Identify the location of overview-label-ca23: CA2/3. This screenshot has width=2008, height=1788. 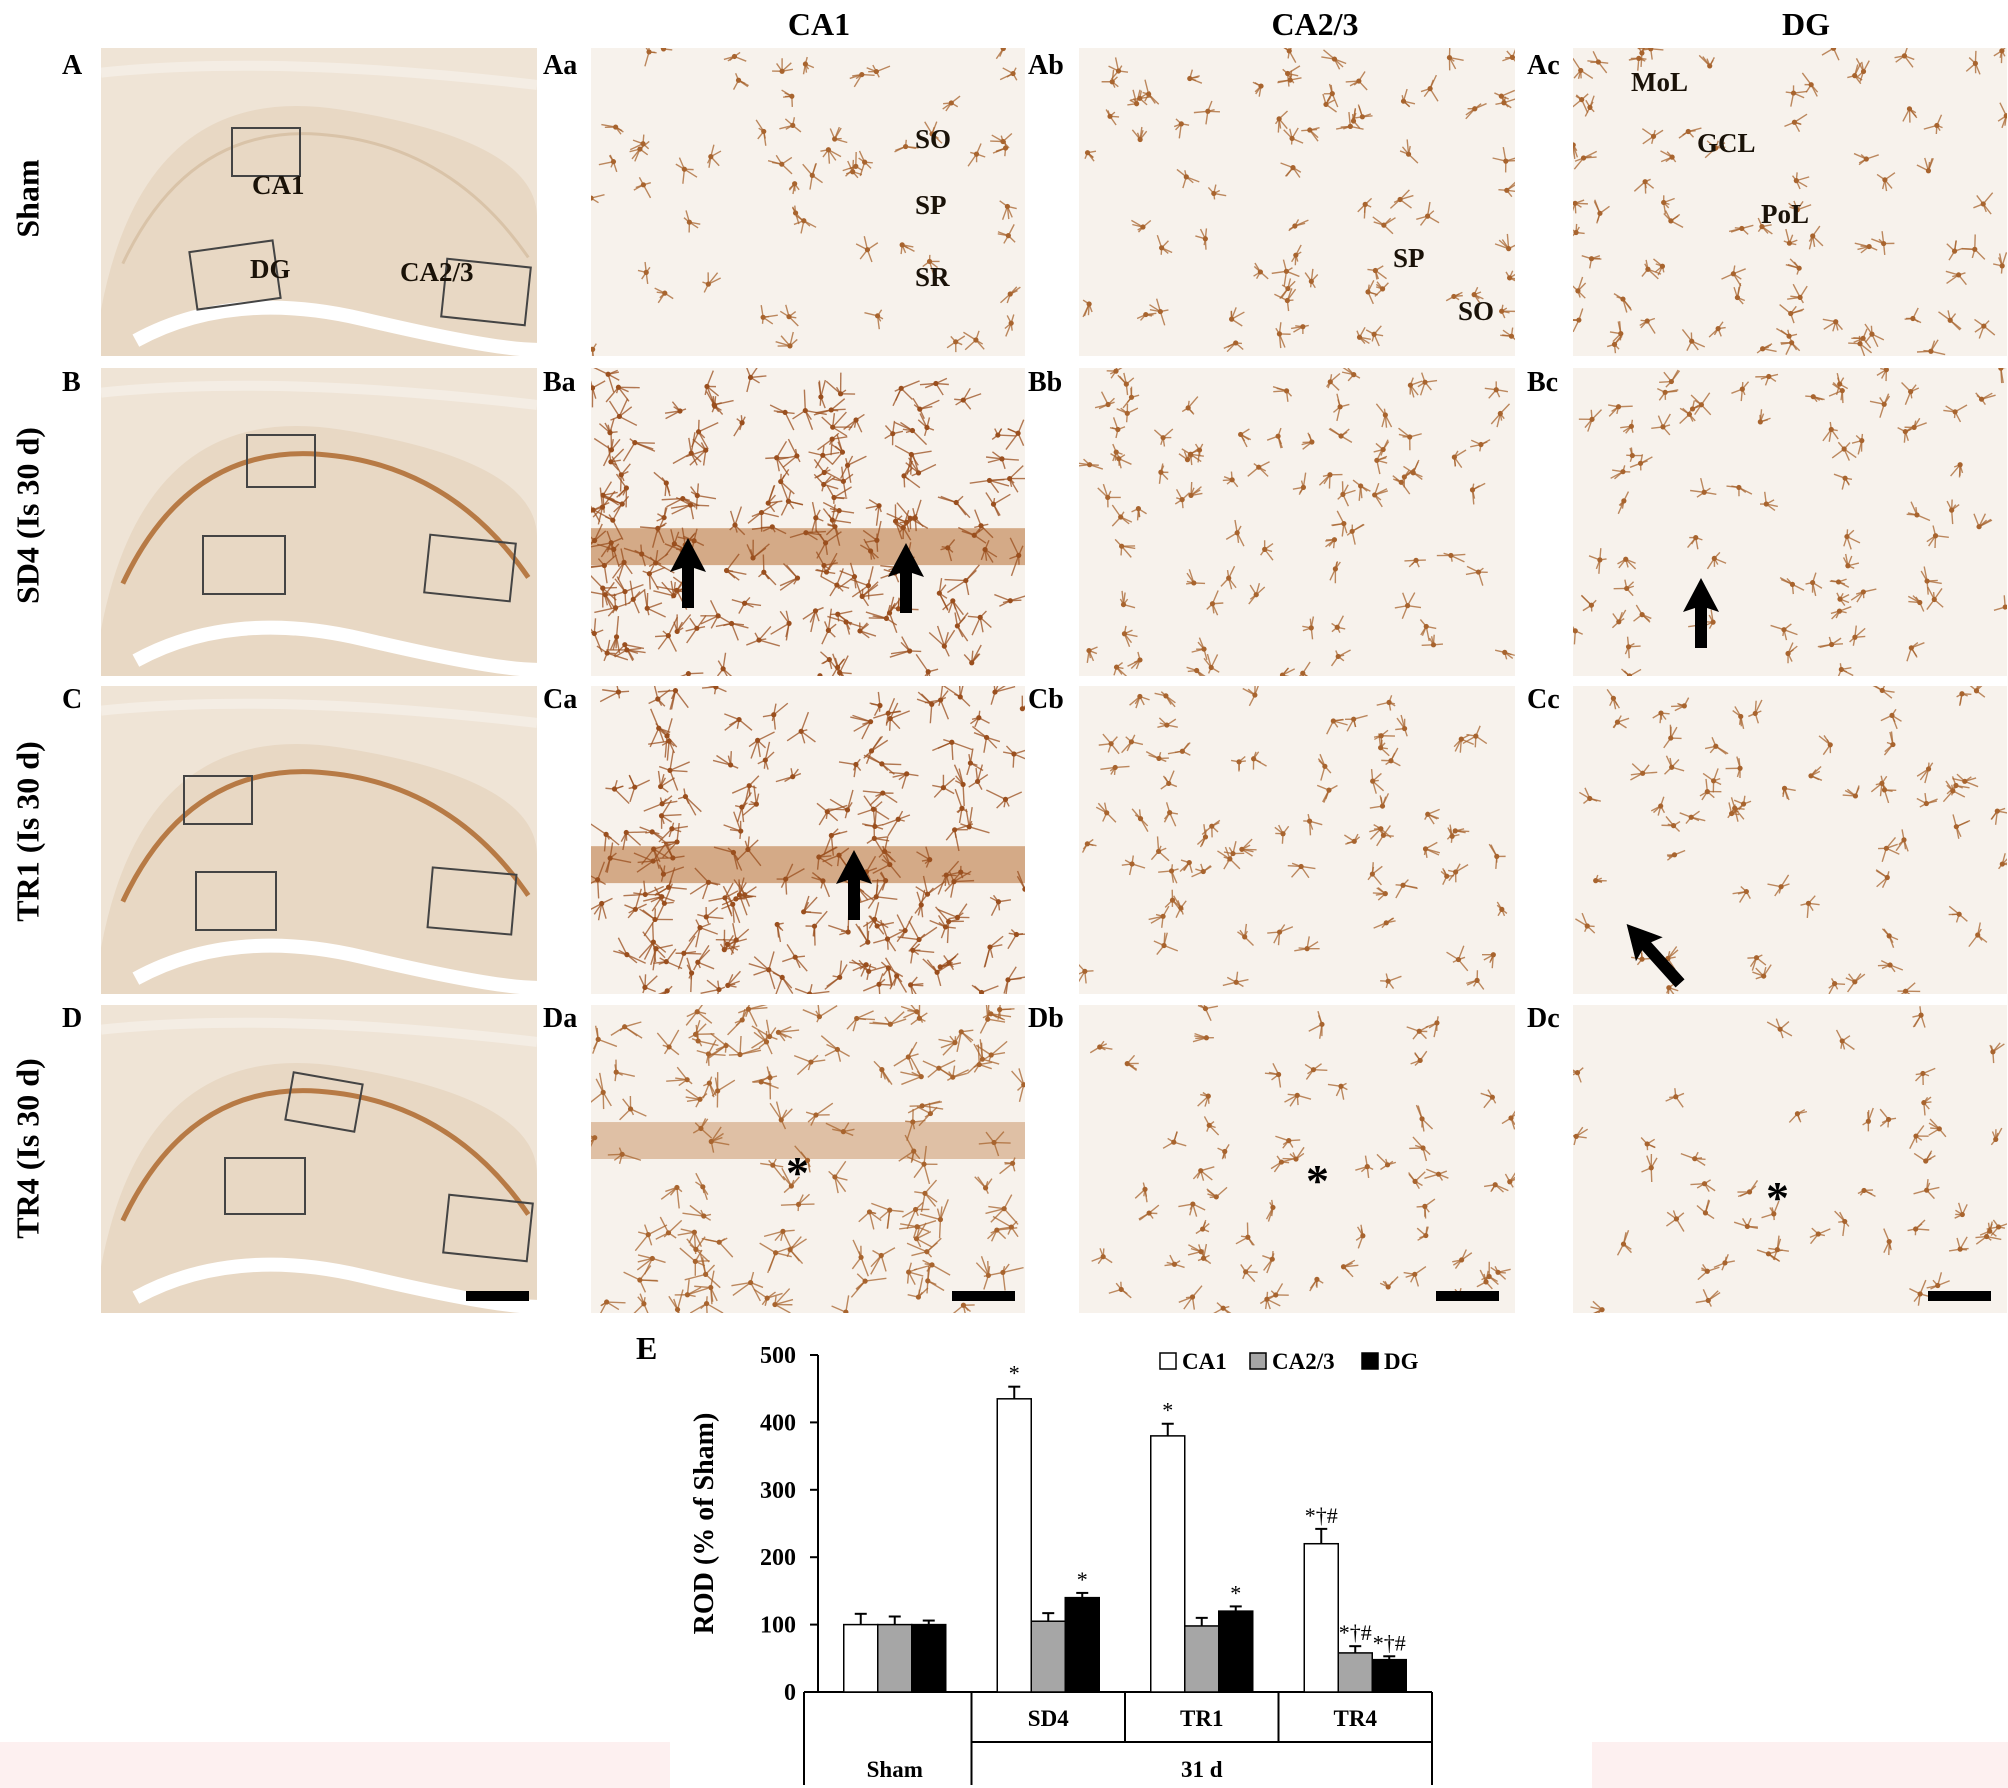
(437, 272).